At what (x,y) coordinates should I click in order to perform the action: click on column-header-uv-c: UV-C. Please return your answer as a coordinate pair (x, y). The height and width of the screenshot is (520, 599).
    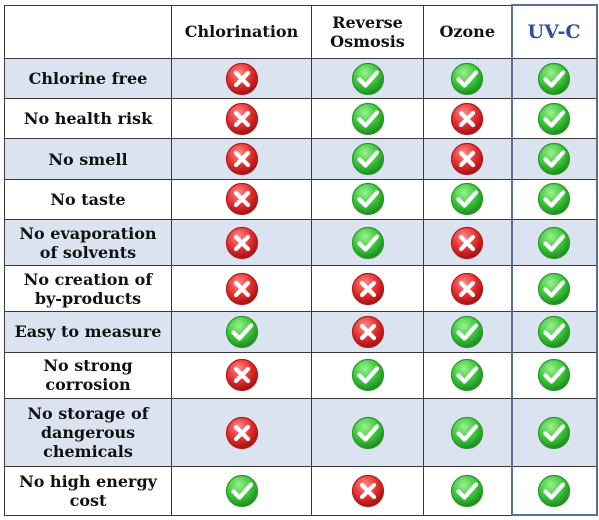
    Looking at the image, I should click on (554, 31).